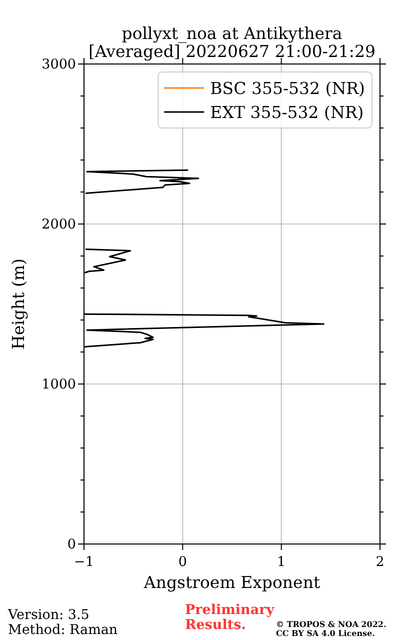 The image size is (400, 640). Describe the element at coordinates (59, 64) in the screenshot. I see `y-tick-label: 3000` at that location.